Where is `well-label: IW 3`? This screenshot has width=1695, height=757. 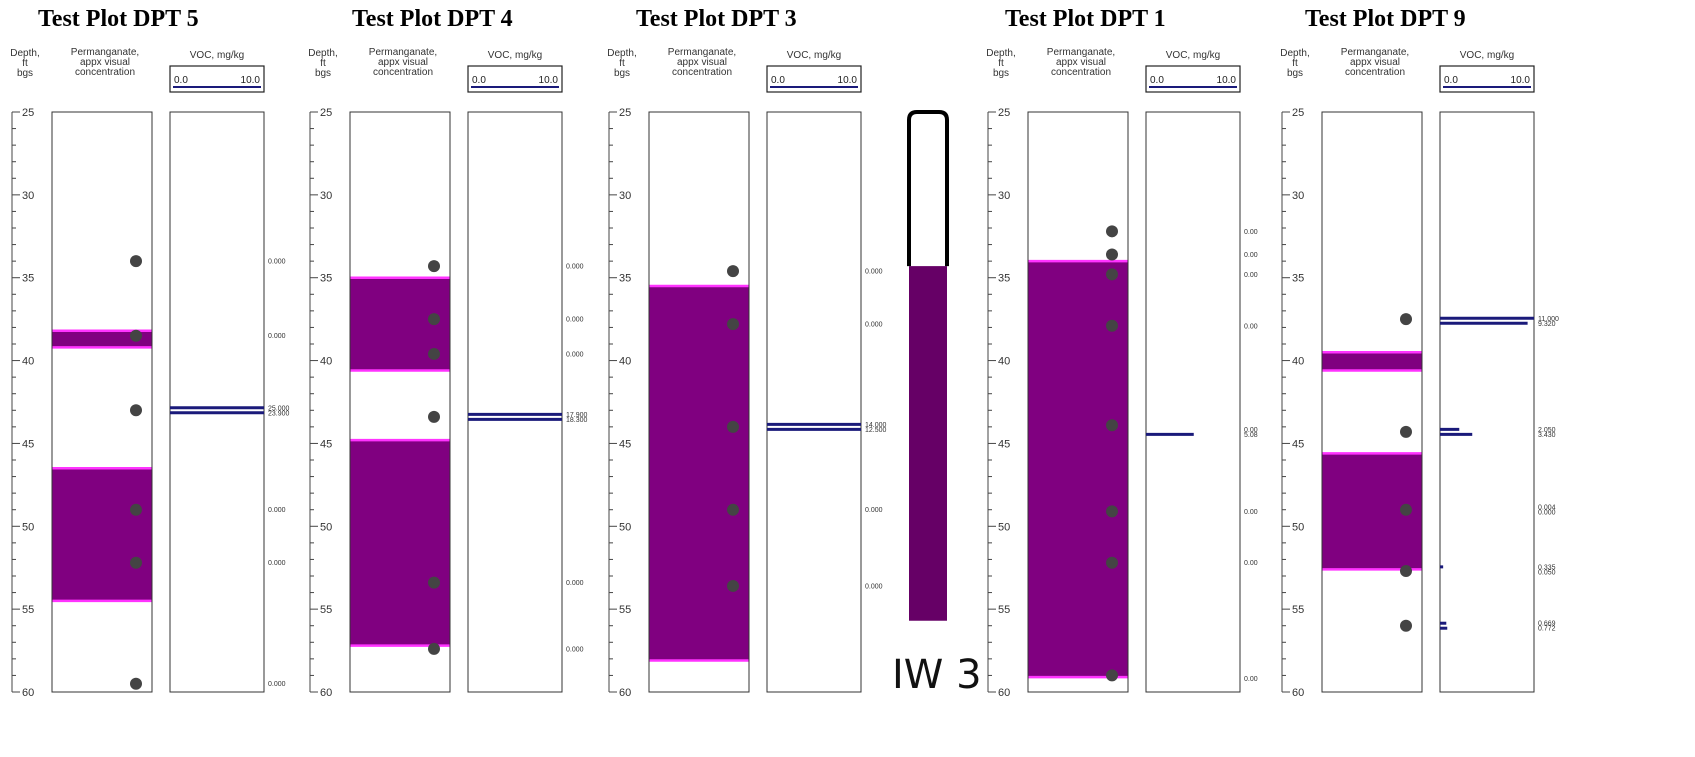
well-label: IW 3 is located at coordinates (937, 675).